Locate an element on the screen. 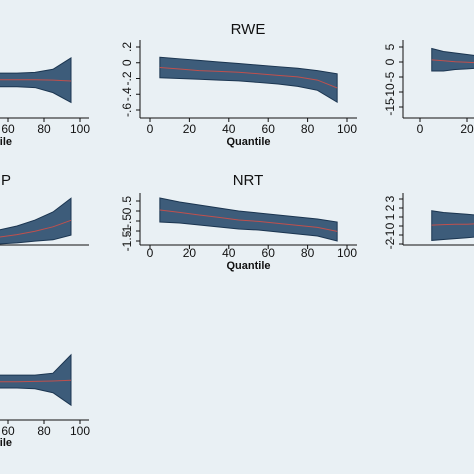 The height and width of the screenshot is (474, 474). y-tick-label: 5 is located at coordinates (390, 46).